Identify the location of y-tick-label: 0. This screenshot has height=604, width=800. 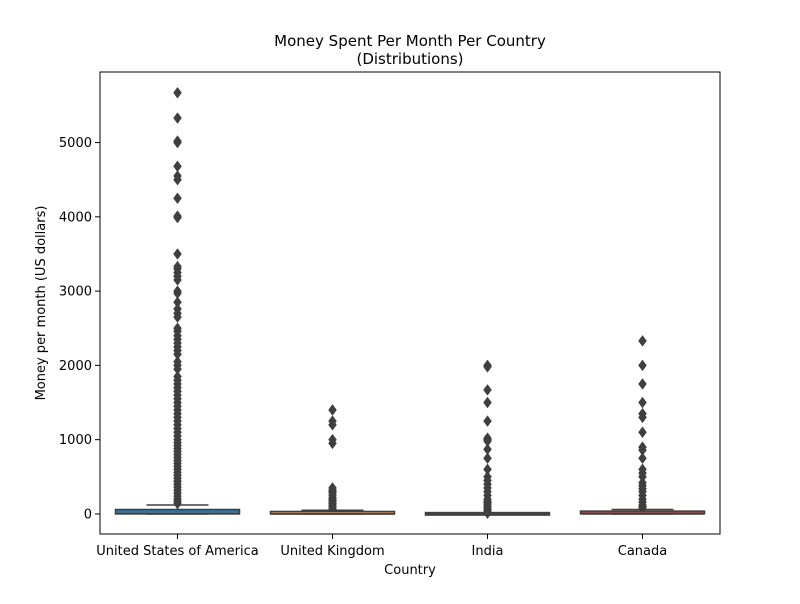
(88, 514).